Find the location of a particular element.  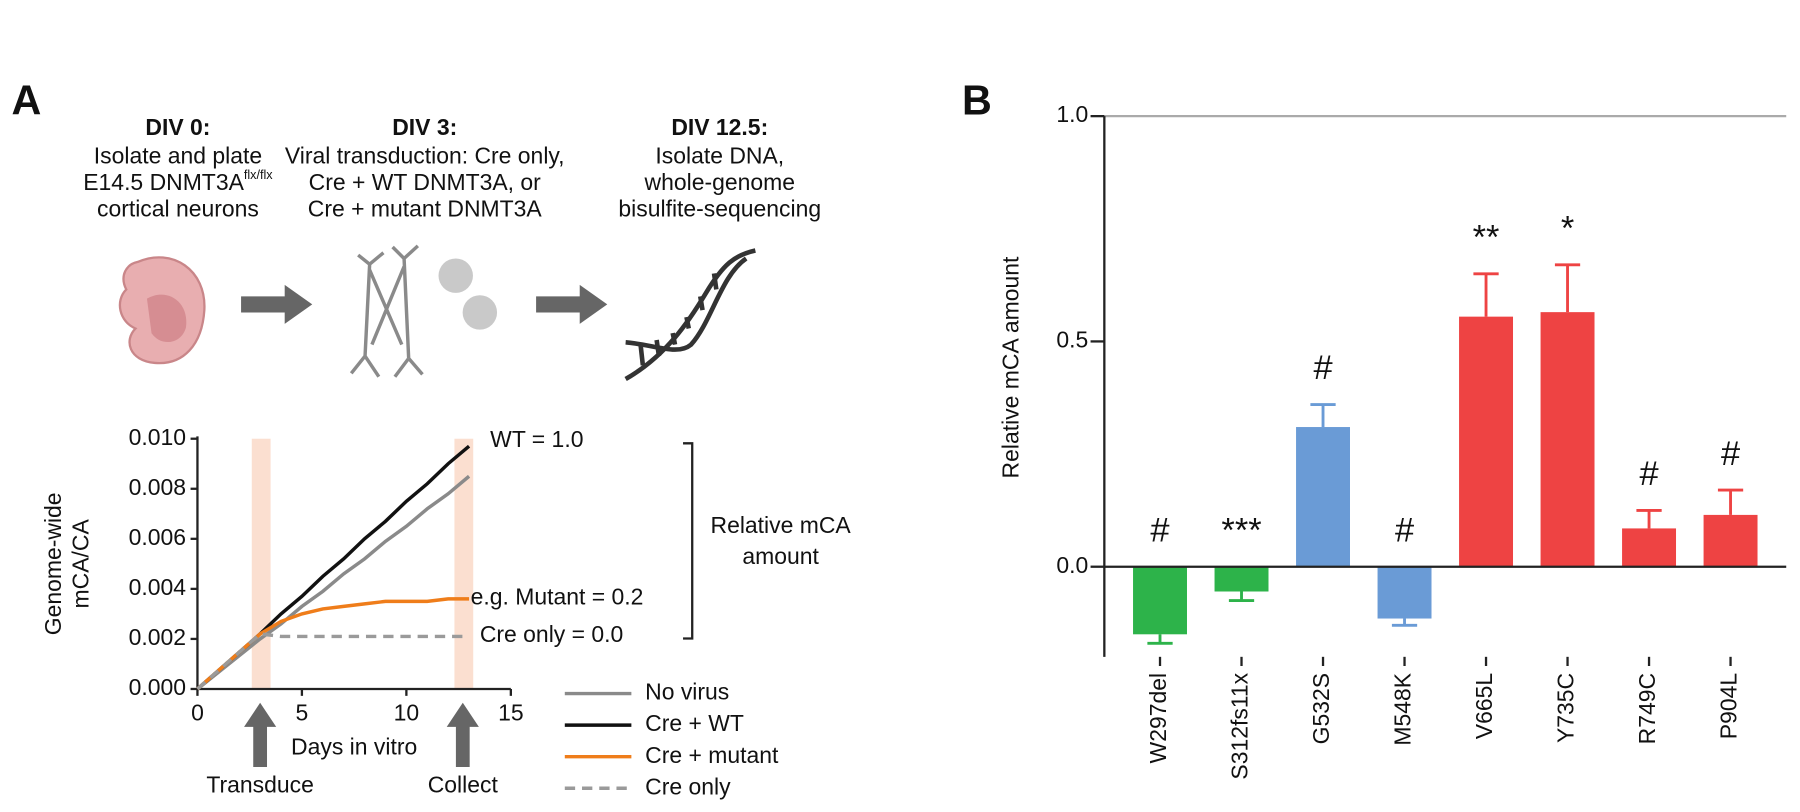

superscript: flx/flx is located at coordinates (258, 175).